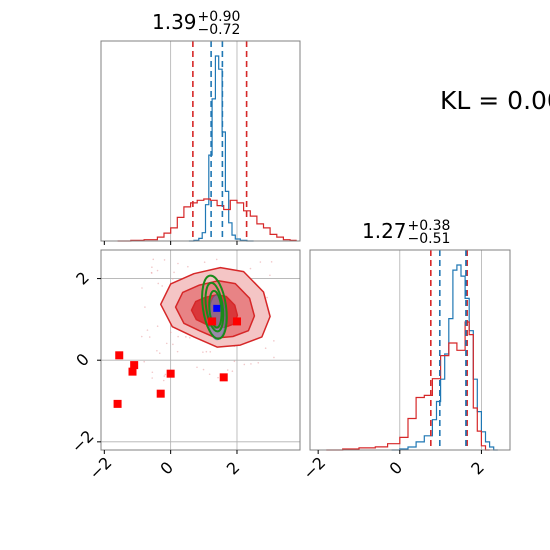 The image size is (550, 550). What do you see at coordinates (219, 29) in the screenshot?
I see `title-minus: −0.72` at bounding box center [219, 29].